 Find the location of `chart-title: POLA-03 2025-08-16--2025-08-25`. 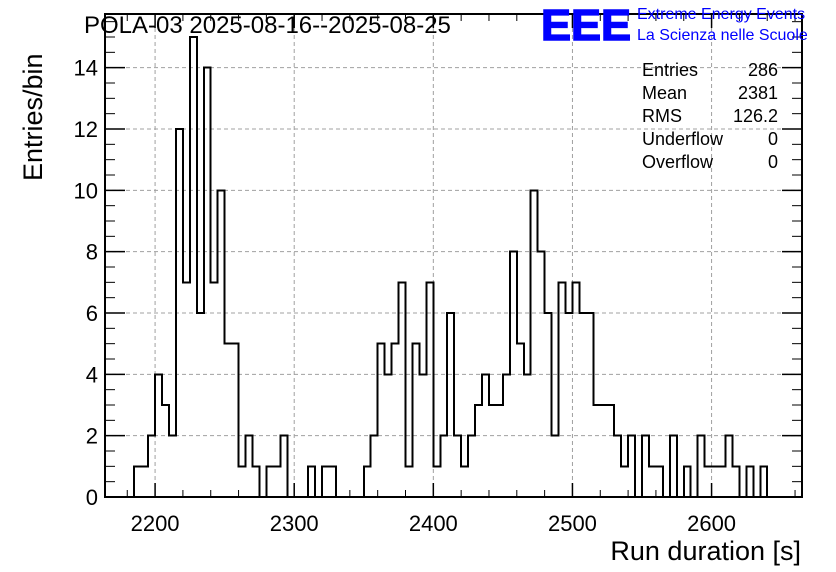

chart-title: POLA-03 2025-08-16--2025-08-25 is located at coordinates (267, 25).